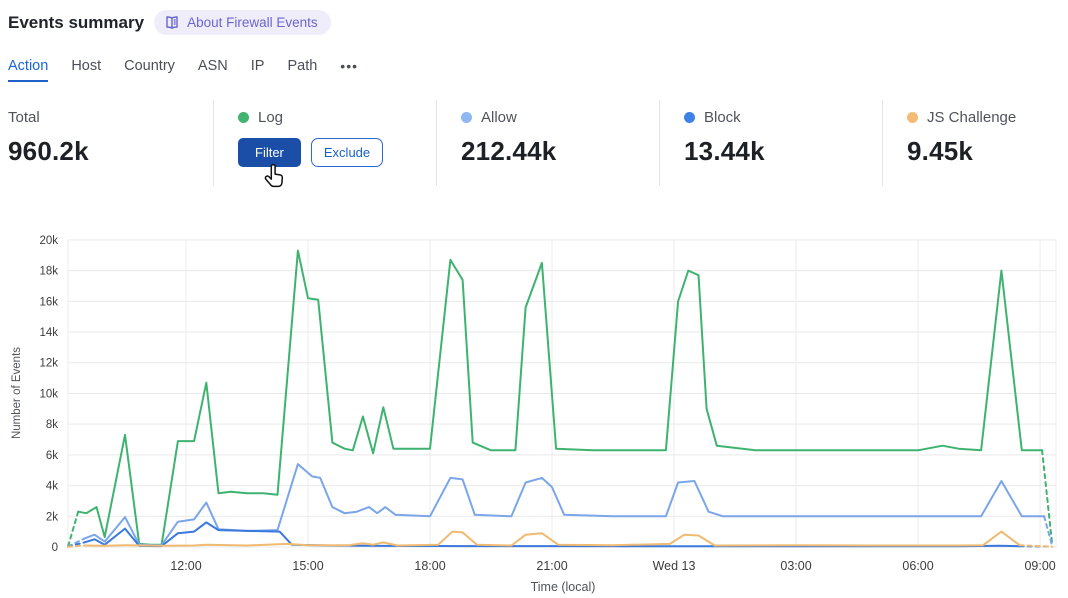 This screenshot has width=1068, height=598. What do you see at coordinates (76, 22) in the screenshot?
I see `page-title: Events summary` at bounding box center [76, 22].